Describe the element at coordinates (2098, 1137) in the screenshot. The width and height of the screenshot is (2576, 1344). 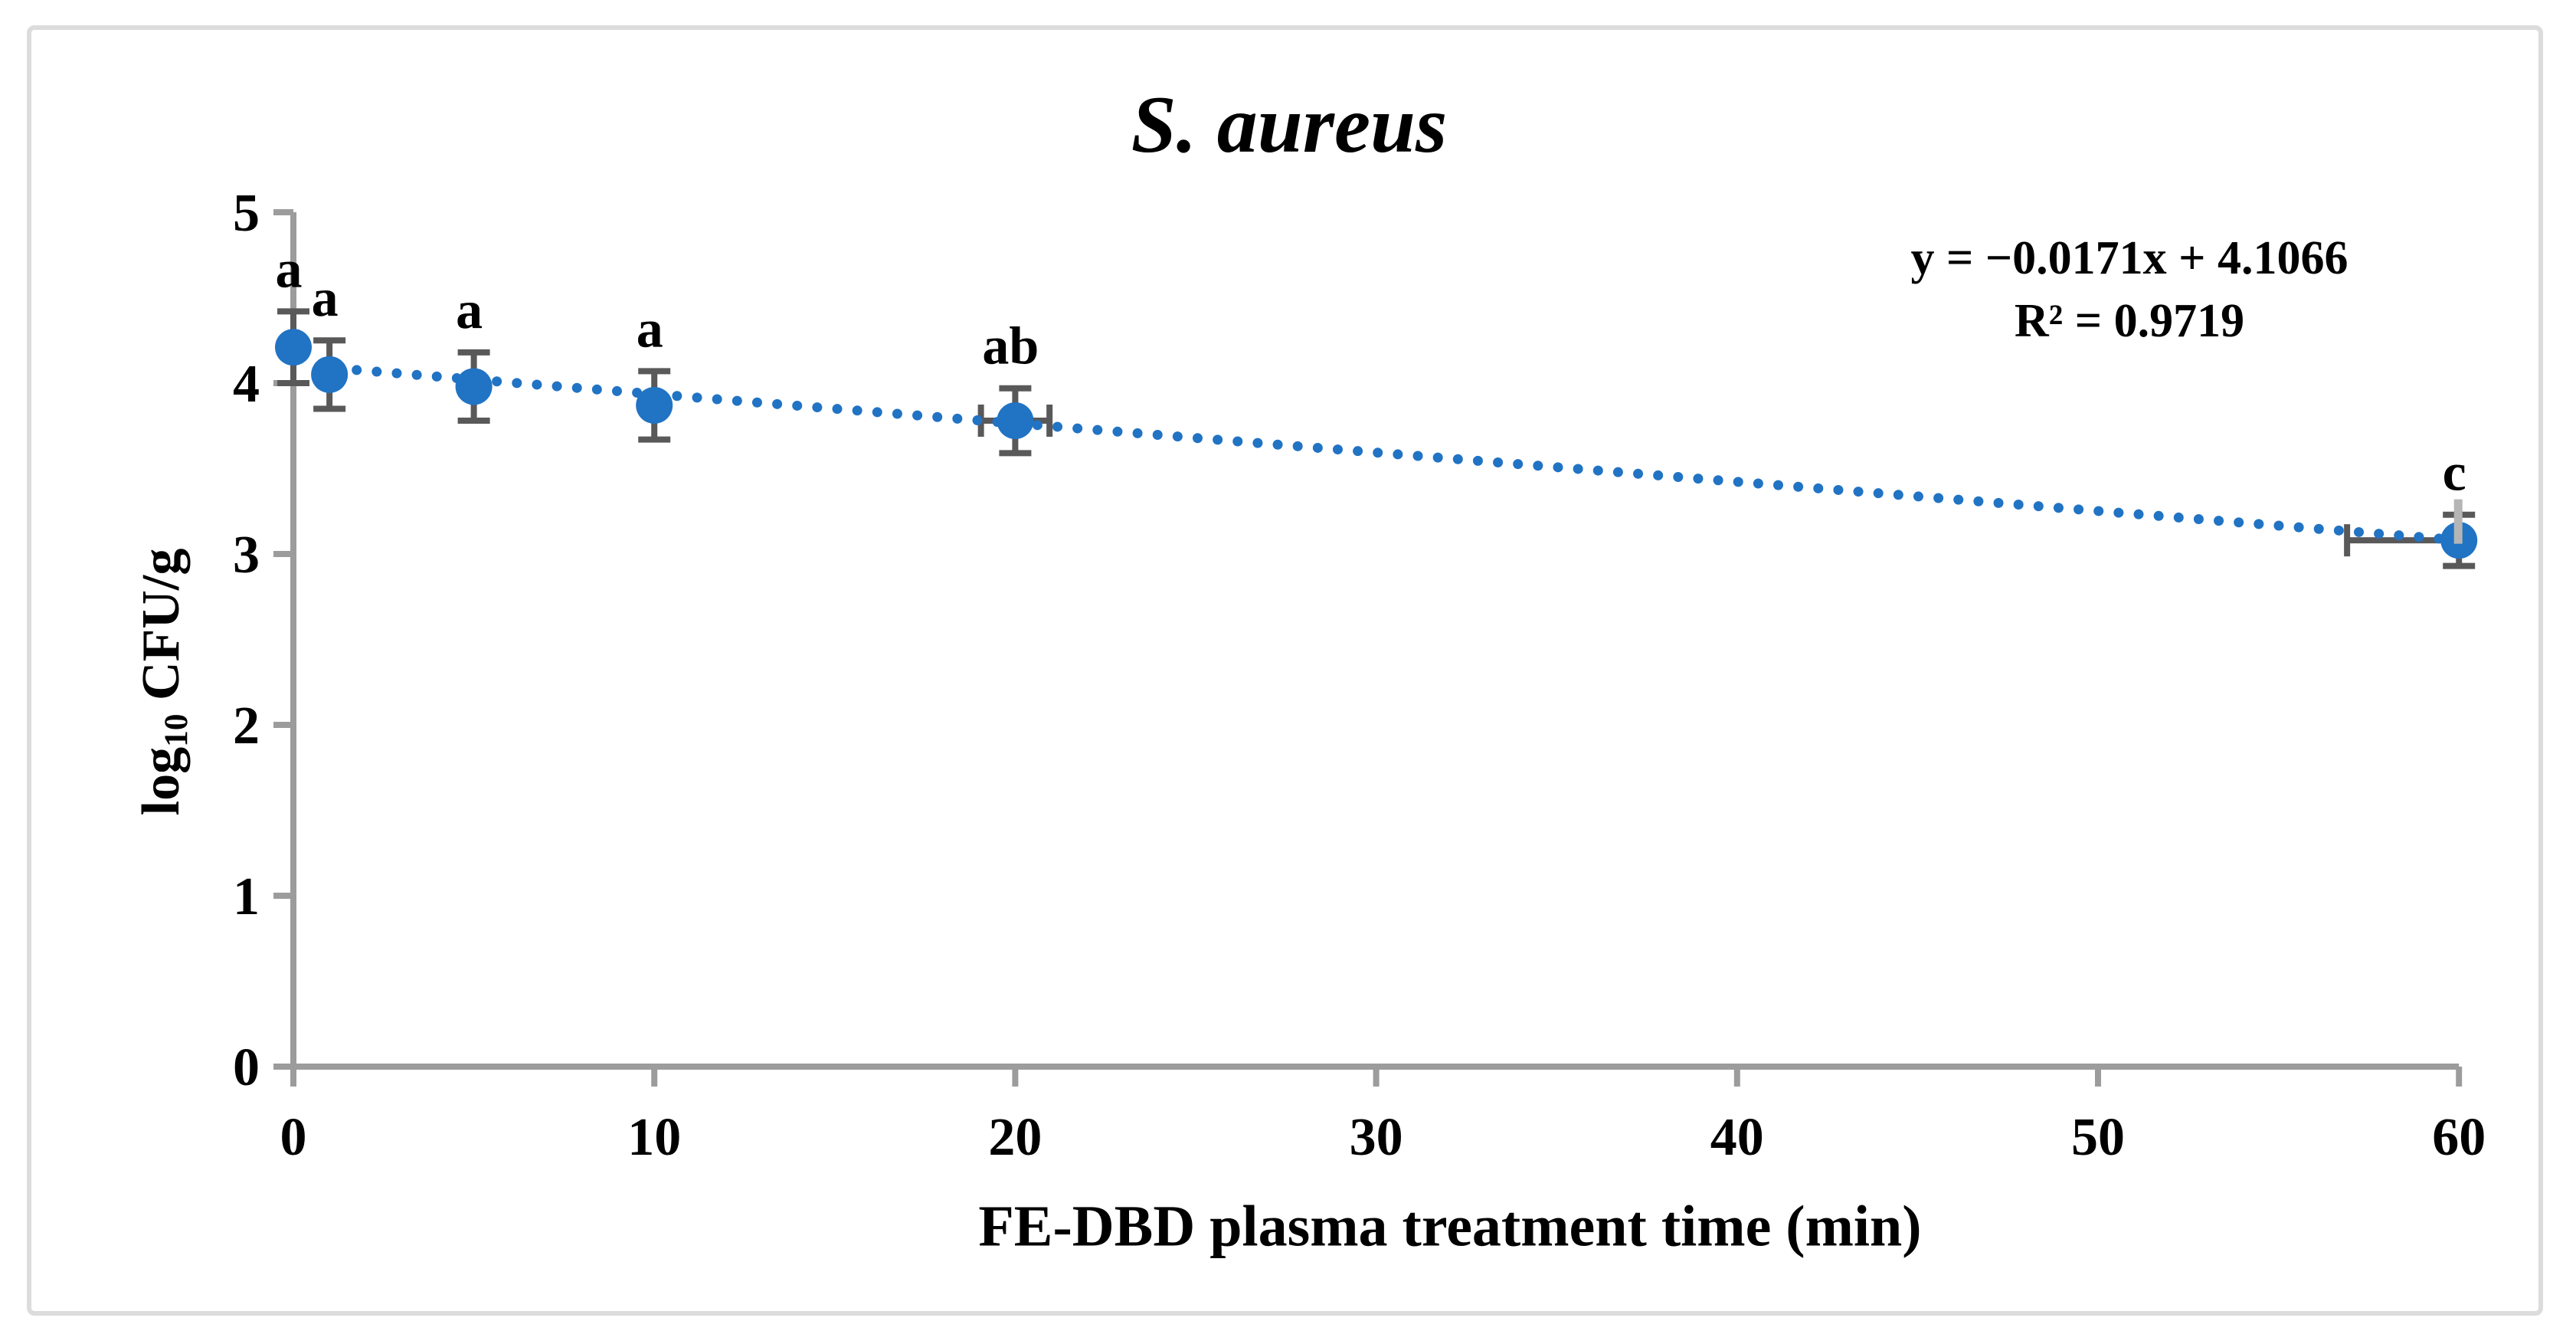
I see `x-tick-label: 50` at that location.